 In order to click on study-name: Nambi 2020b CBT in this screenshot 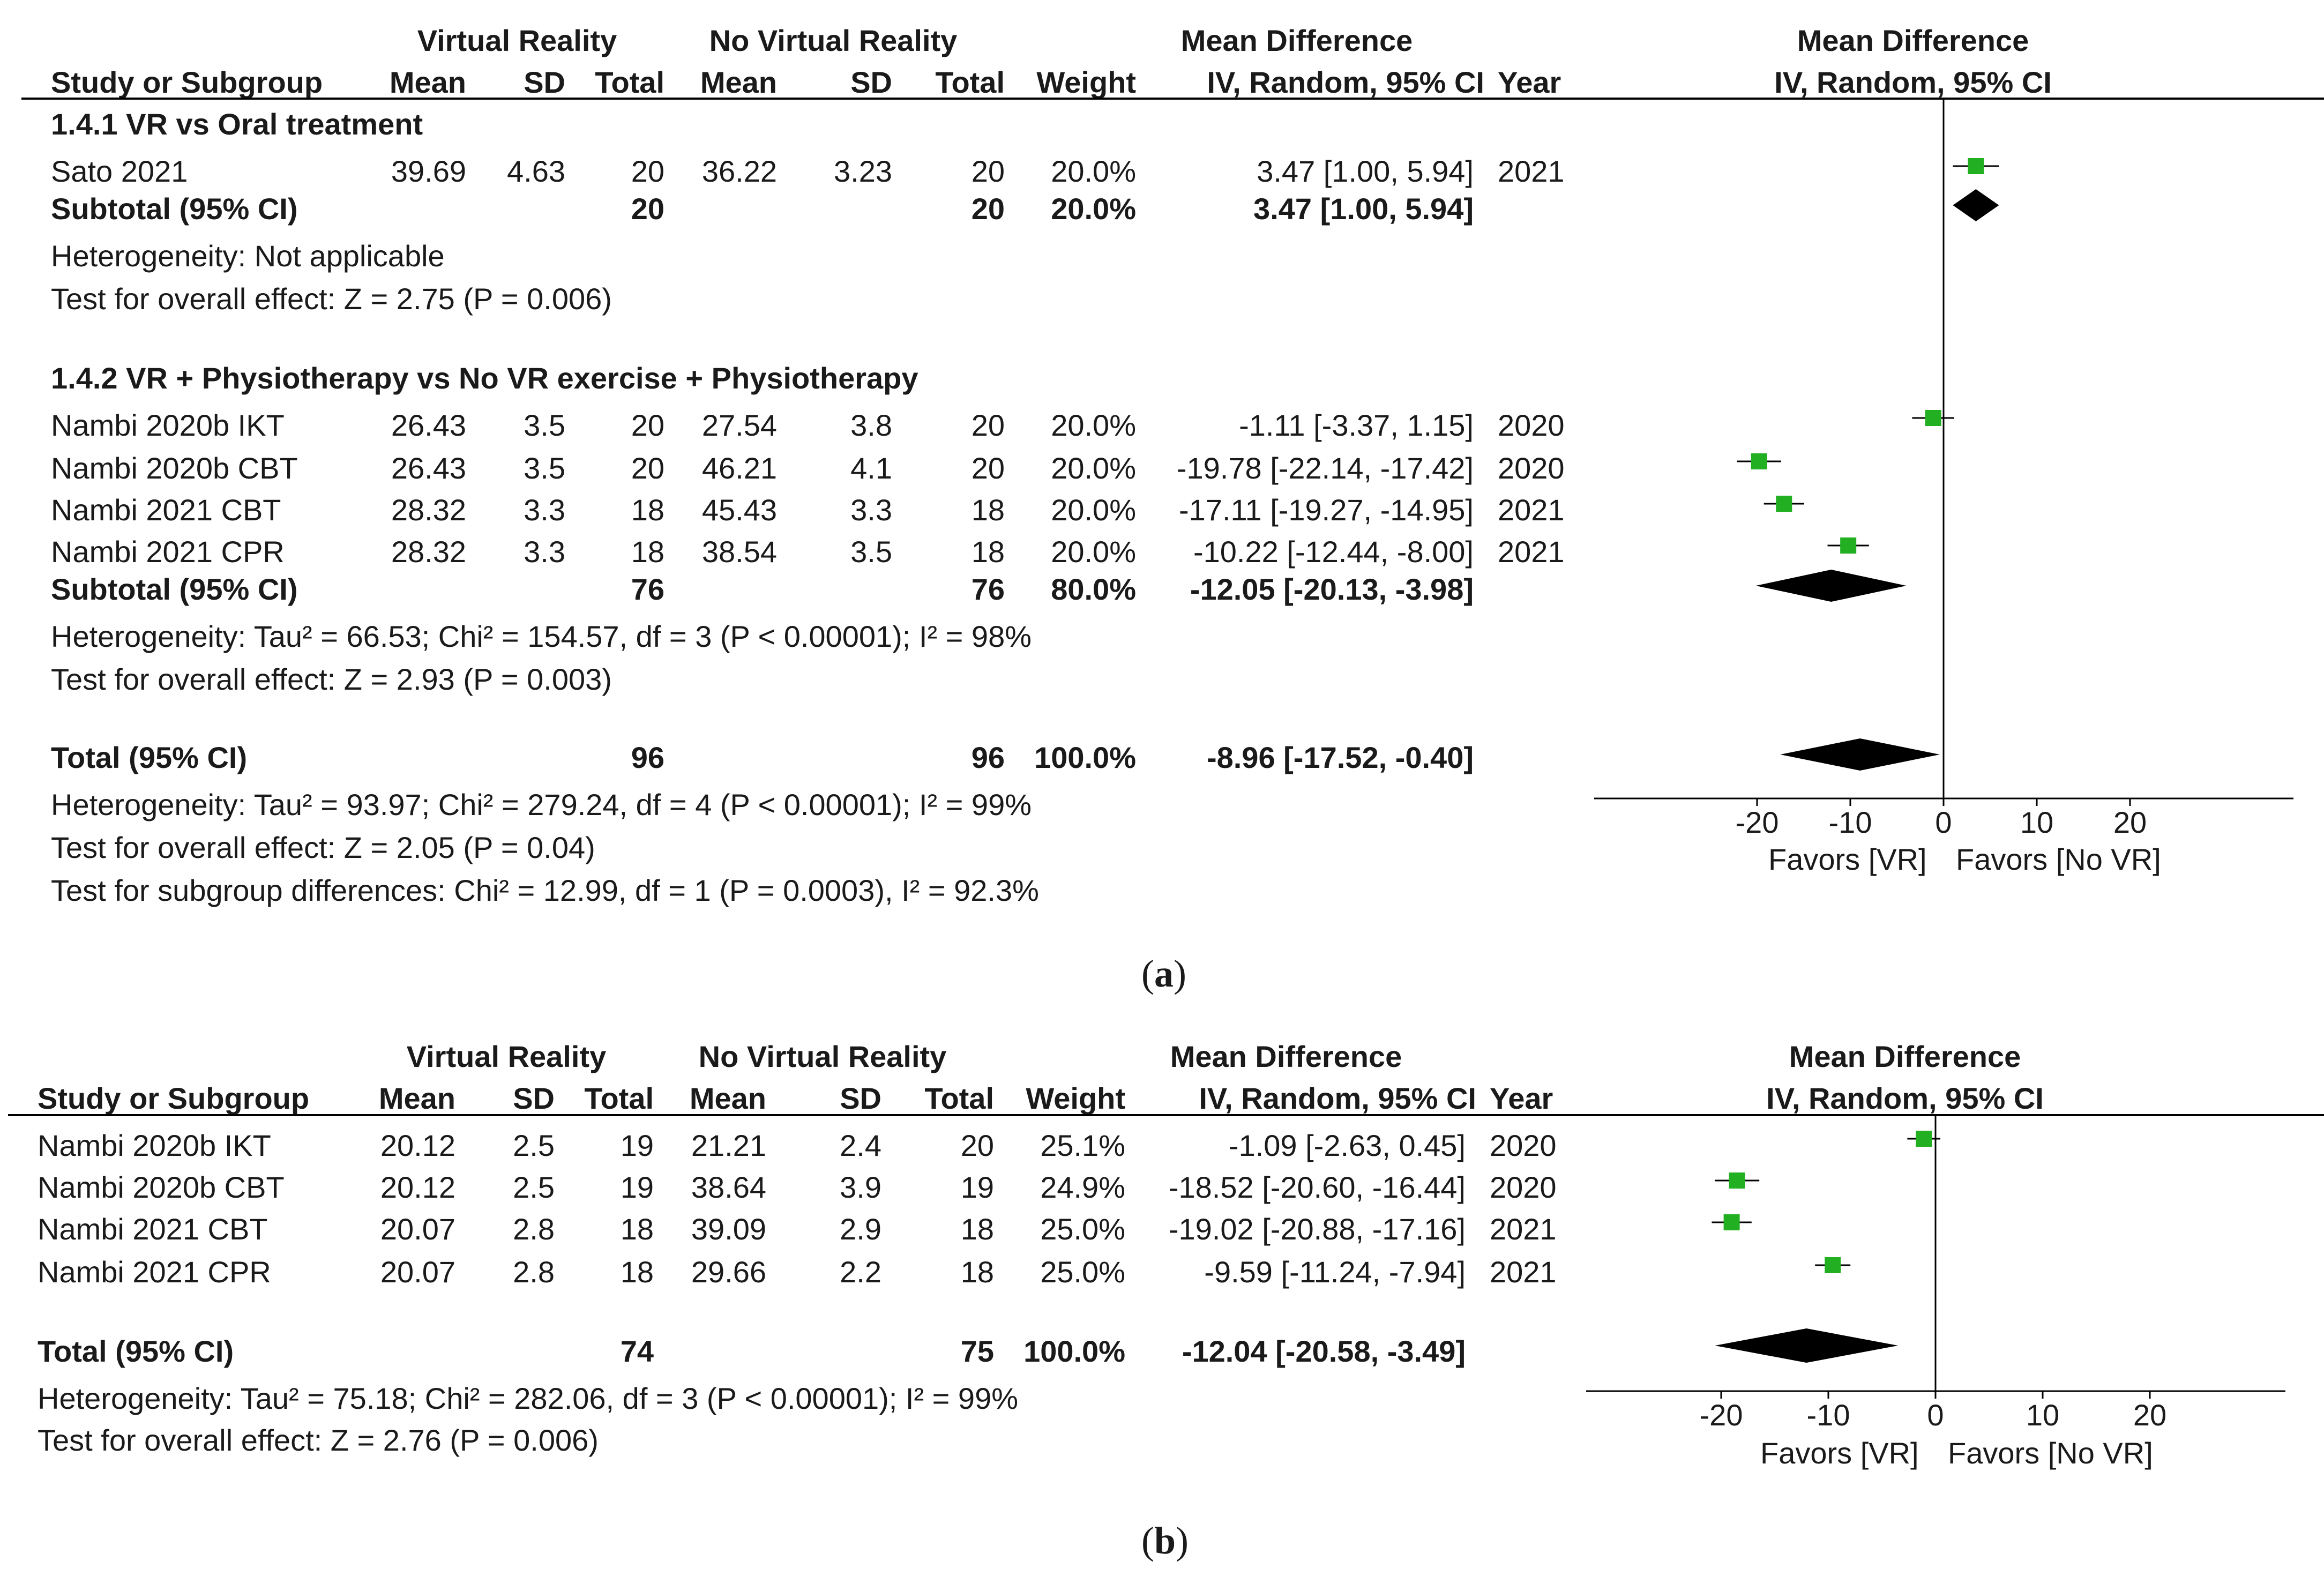, I will do `click(161, 1187)`.